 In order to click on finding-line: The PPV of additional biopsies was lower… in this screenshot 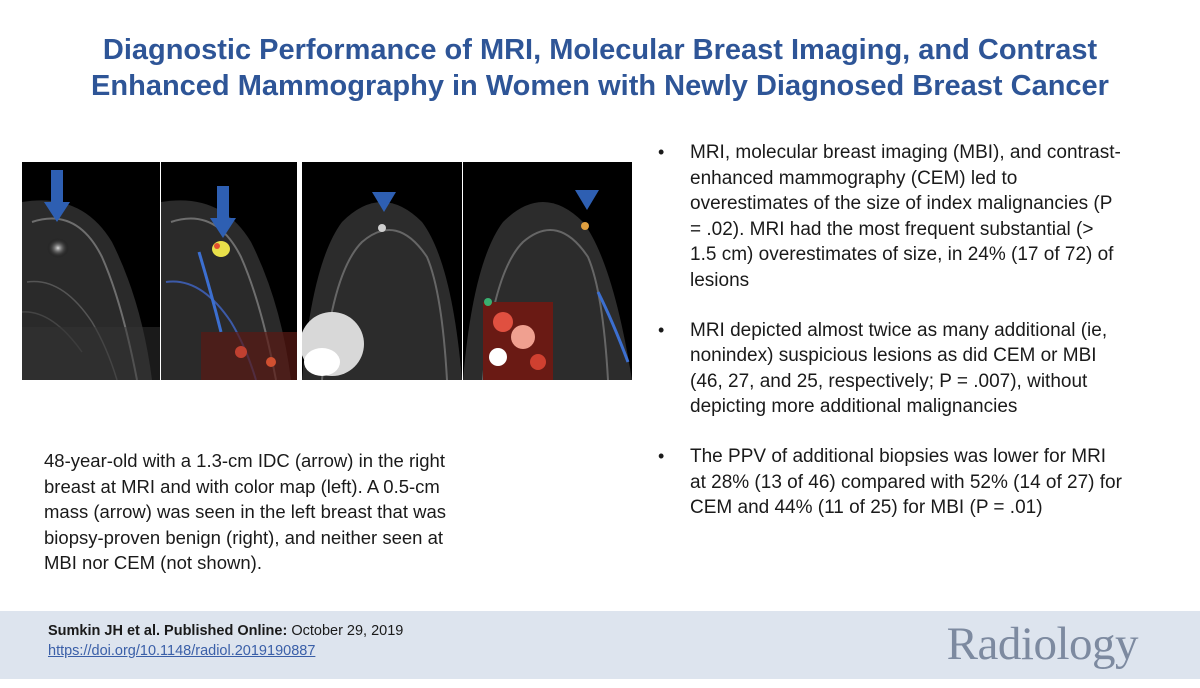, I will do `click(898, 456)`.